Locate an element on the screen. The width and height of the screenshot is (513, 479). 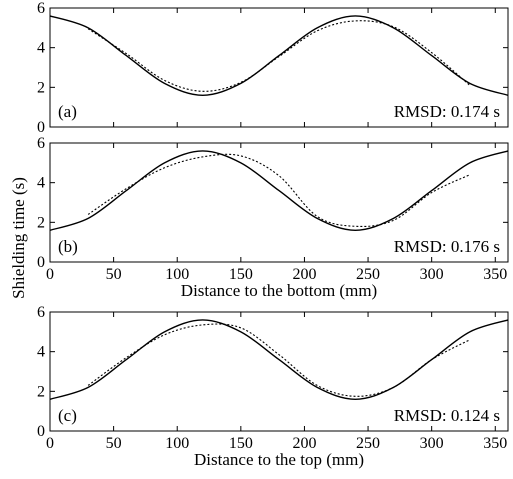
x-tick-label-b-6: 300 is located at coordinates (432, 274).